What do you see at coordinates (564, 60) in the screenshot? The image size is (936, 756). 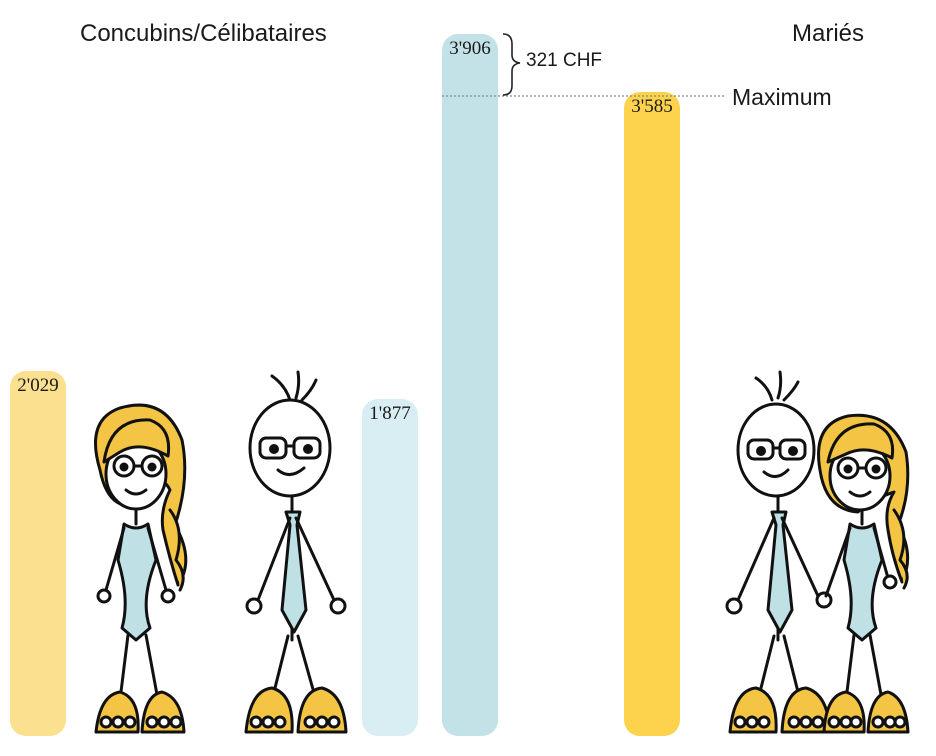 I see `difference-annotation: 321 CHF` at bounding box center [564, 60].